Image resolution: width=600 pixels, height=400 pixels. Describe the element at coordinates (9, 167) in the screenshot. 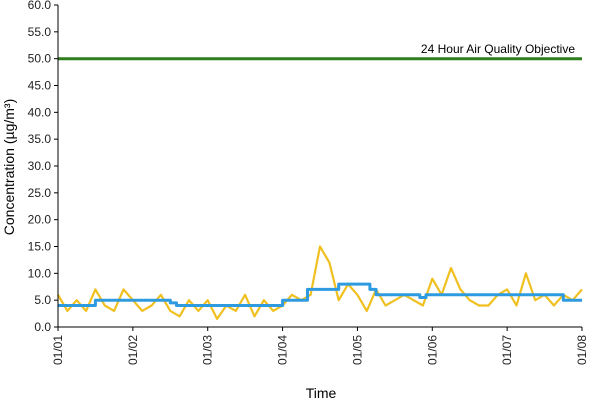

I see `y-axis-title: Concentration (µg/m³)` at that location.